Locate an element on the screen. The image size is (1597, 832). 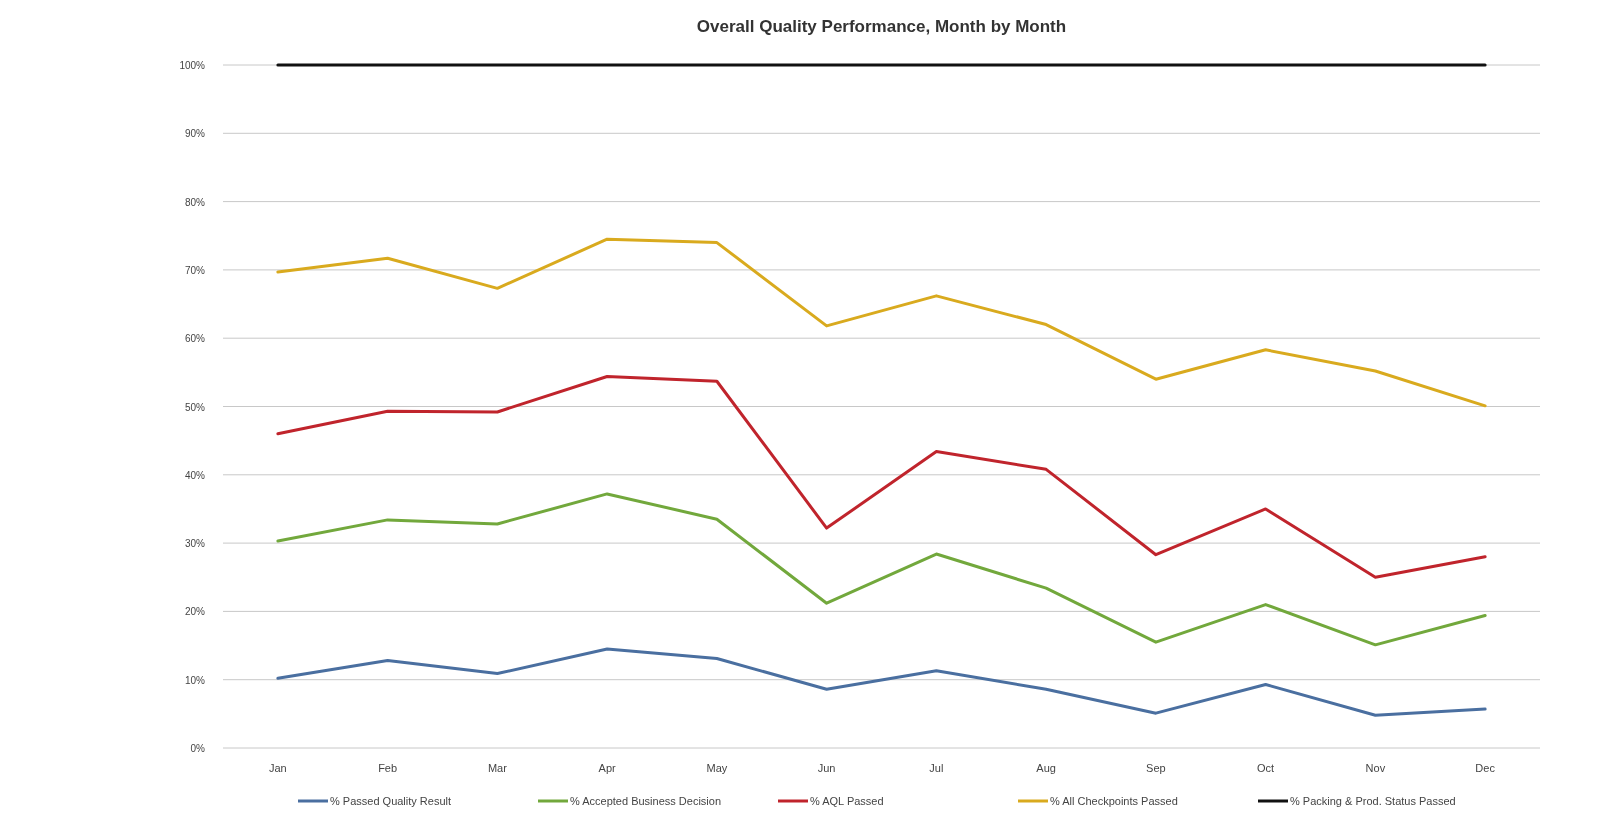
y-tick-label: 70% is located at coordinates (195, 270).